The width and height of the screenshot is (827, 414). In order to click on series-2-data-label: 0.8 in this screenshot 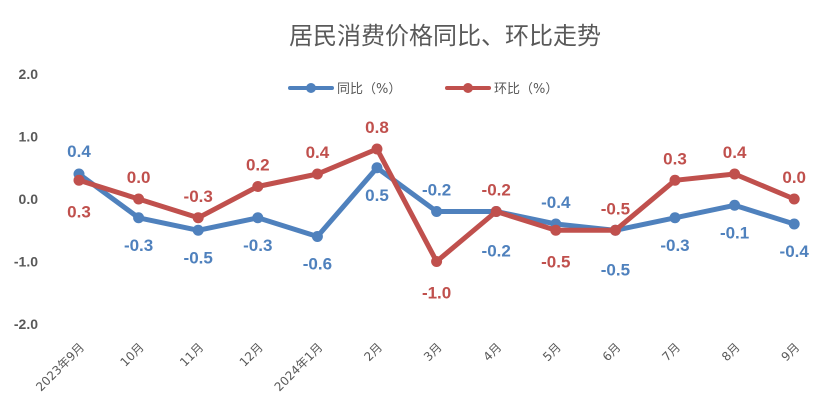, I will do `click(377, 127)`.